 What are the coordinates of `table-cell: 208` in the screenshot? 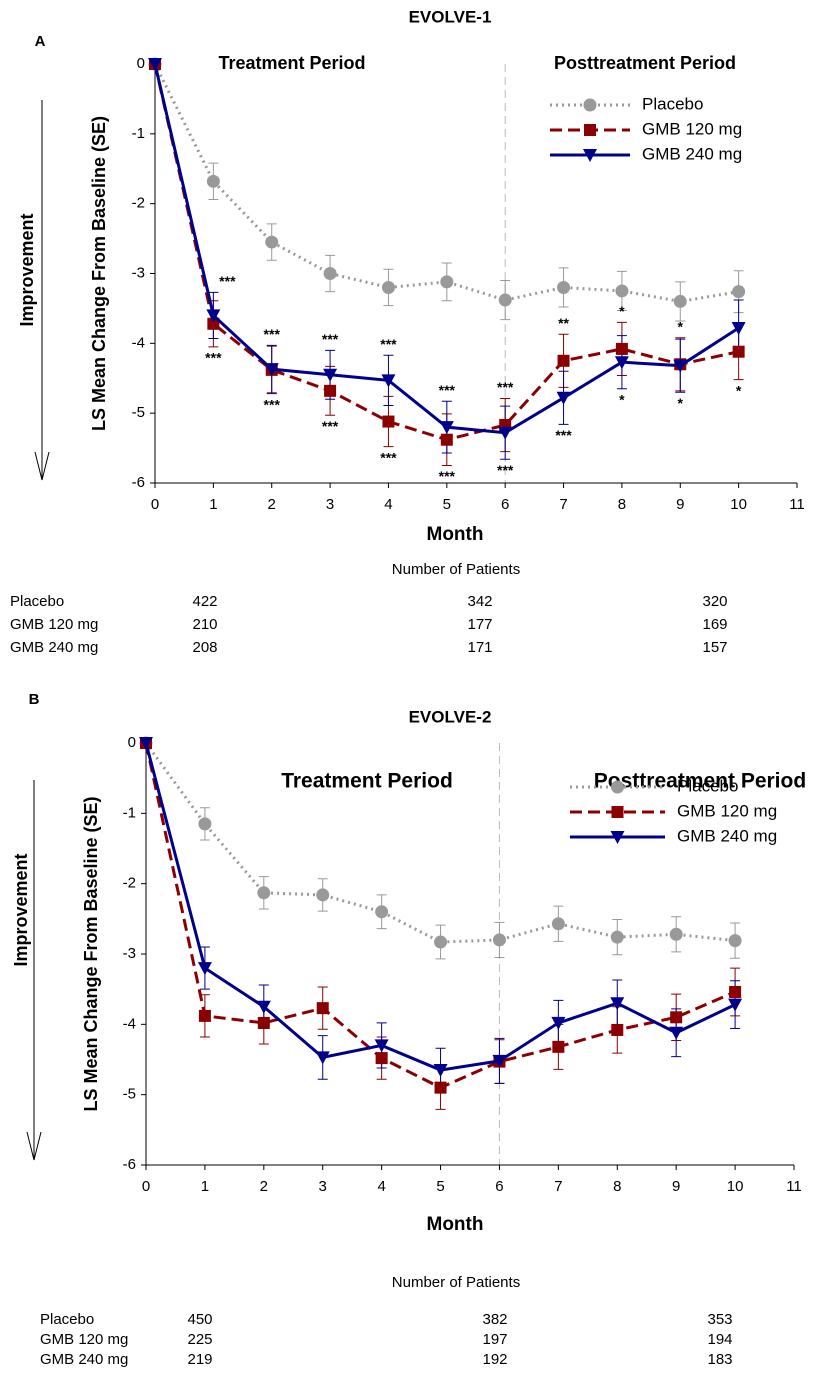 It's located at (204, 647).